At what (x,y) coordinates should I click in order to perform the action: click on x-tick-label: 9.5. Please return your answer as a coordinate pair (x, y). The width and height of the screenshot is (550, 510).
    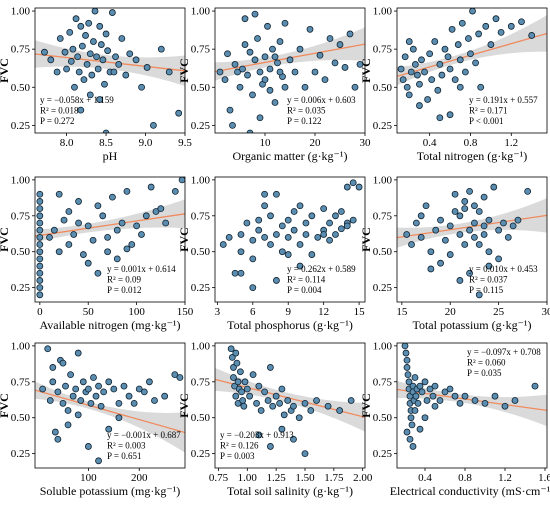
    Looking at the image, I should click on (185, 143).